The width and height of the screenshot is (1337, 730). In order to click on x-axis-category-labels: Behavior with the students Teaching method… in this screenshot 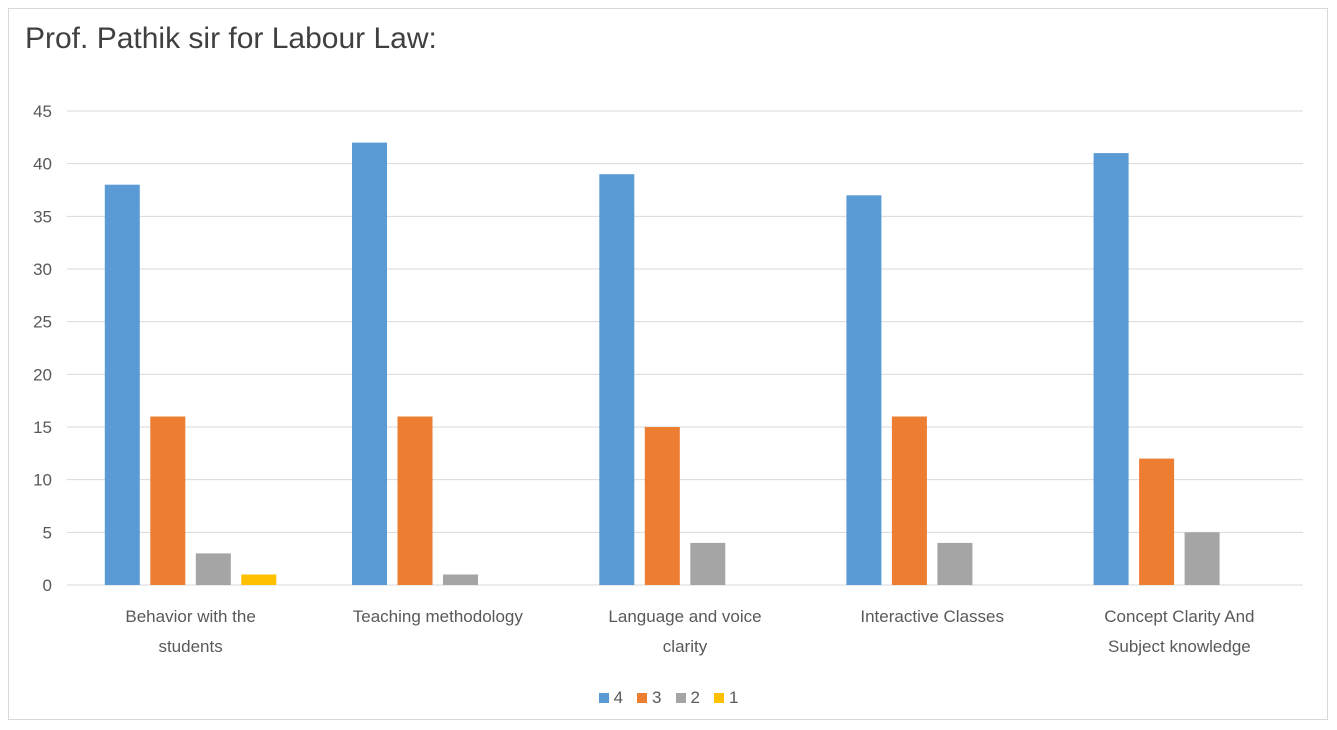, I will do `click(689, 631)`.